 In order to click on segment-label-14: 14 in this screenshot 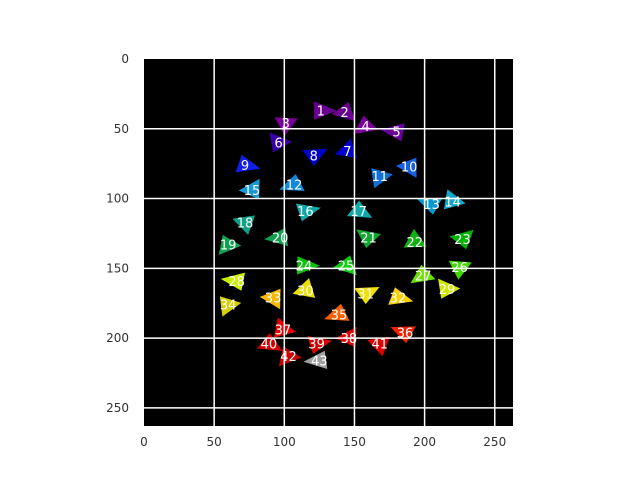, I will do `click(452, 202)`.